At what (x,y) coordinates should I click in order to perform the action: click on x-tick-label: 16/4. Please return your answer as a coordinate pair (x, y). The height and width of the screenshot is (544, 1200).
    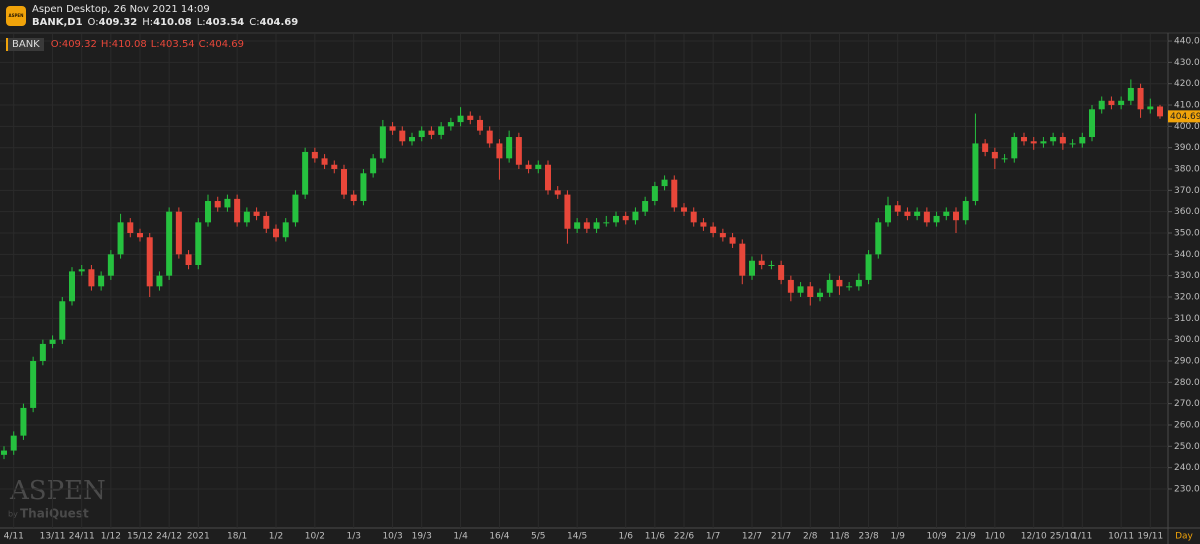
    Looking at the image, I should click on (499, 537).